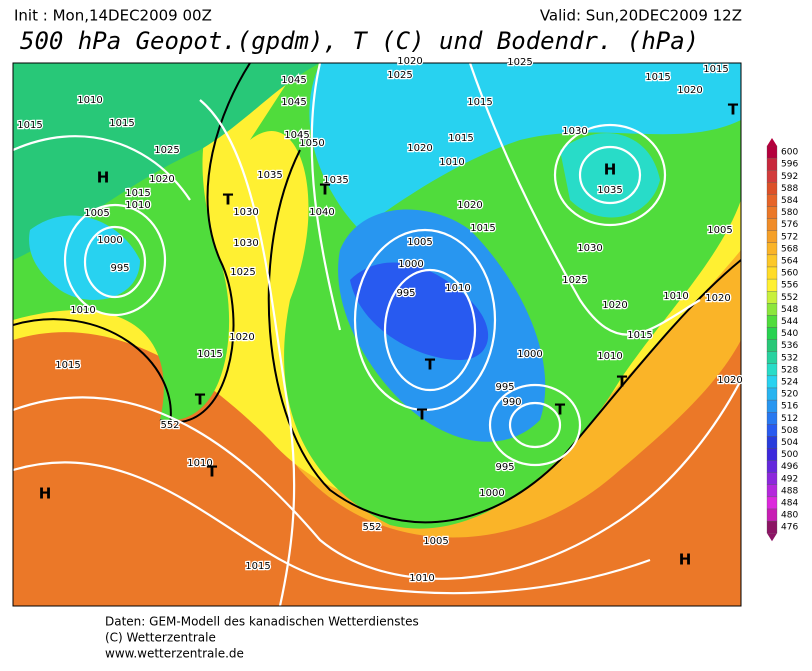 This screenshot has width=812, height=671. I want to click on scale-label: 492, so click(789, 479).